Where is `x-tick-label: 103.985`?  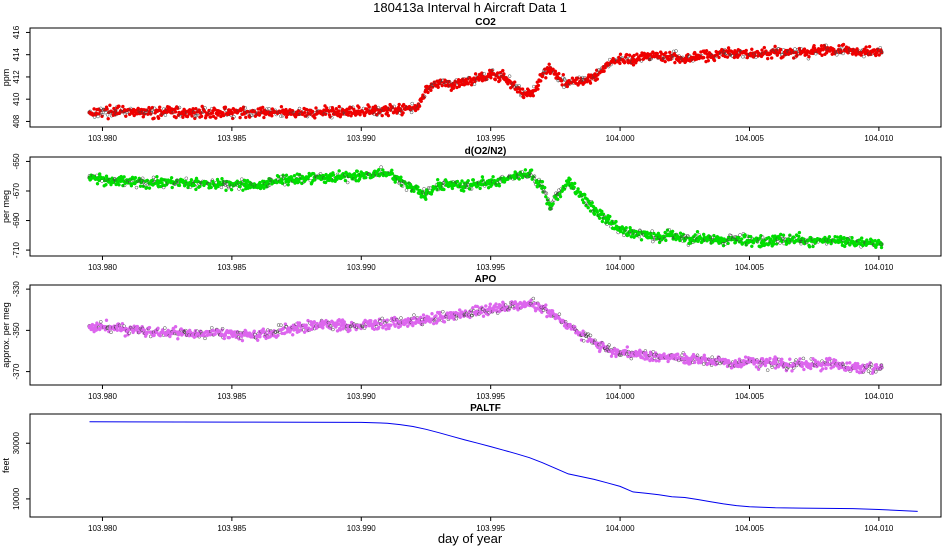
x-tick-label: 103.985 is located at coordinates (231, 396).